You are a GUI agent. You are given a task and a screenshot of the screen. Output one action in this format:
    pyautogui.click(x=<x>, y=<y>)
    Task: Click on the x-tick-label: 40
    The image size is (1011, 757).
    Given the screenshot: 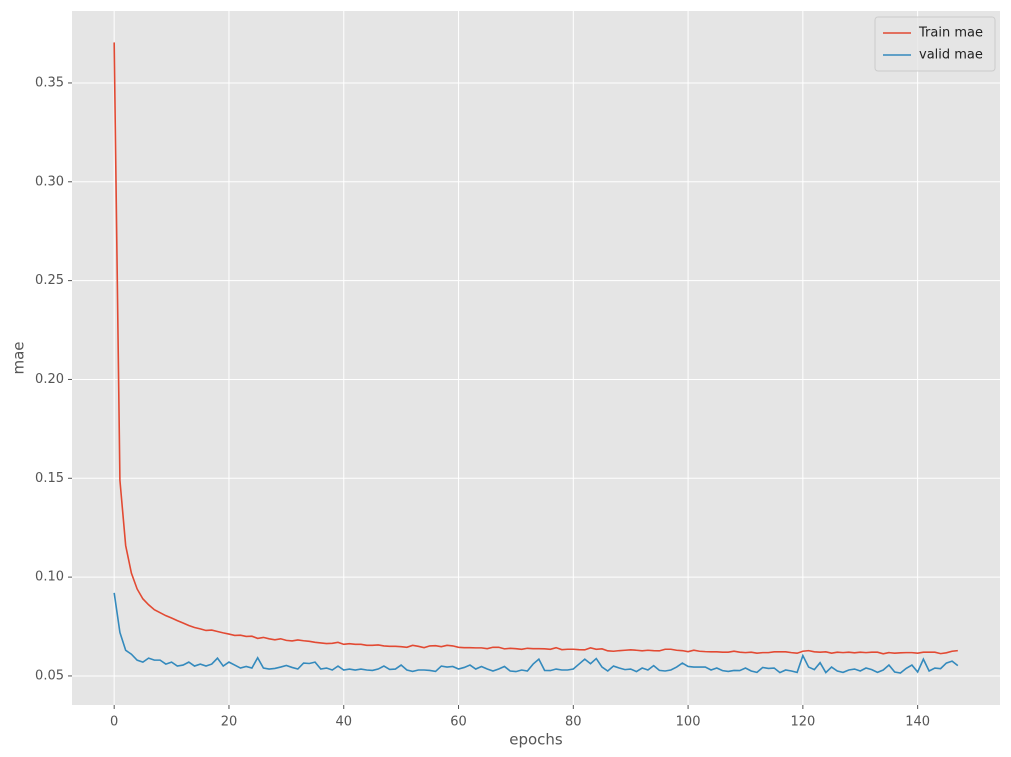 What is the action you would take?
    pyautogui.click(x=343, y=722)
    